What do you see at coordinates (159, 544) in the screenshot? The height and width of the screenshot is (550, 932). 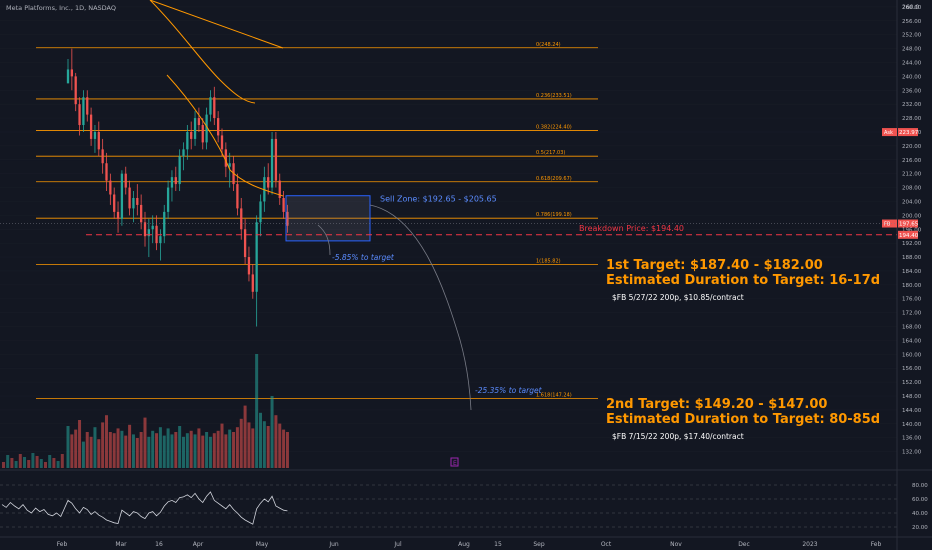 I see `time-tick-label: 16` at bounding box center [159, 544].